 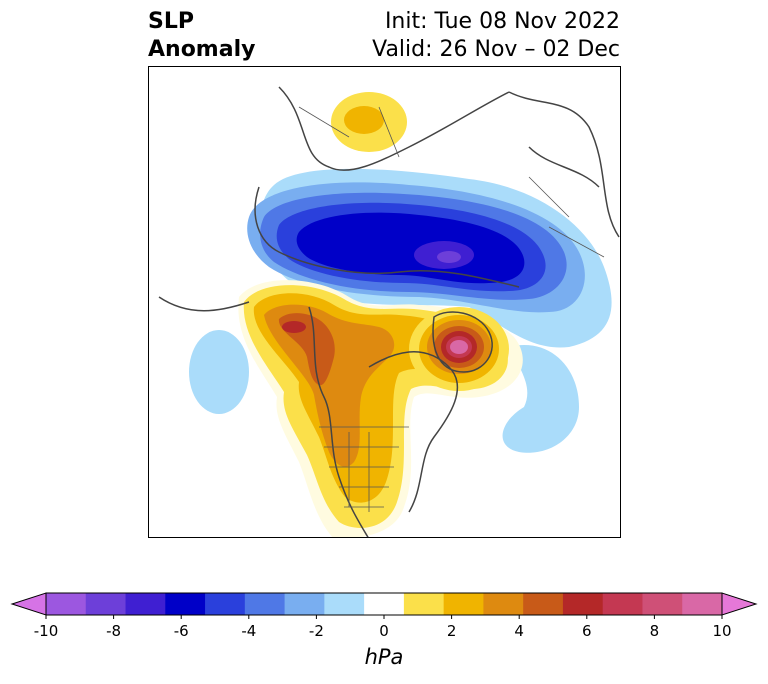 I want to click on valid-range: Valid: 26 Nov – 02 Dec, so click(x=496, y=49).